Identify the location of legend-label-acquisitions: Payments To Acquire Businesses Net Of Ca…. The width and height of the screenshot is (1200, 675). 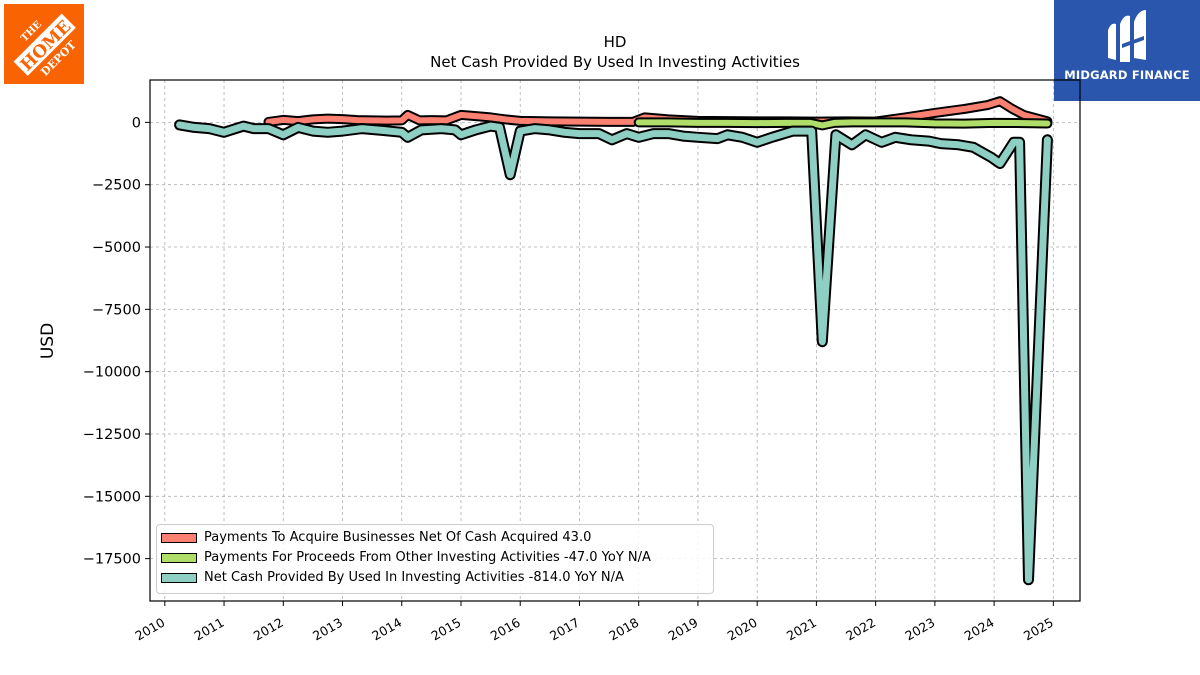
(398, 537).